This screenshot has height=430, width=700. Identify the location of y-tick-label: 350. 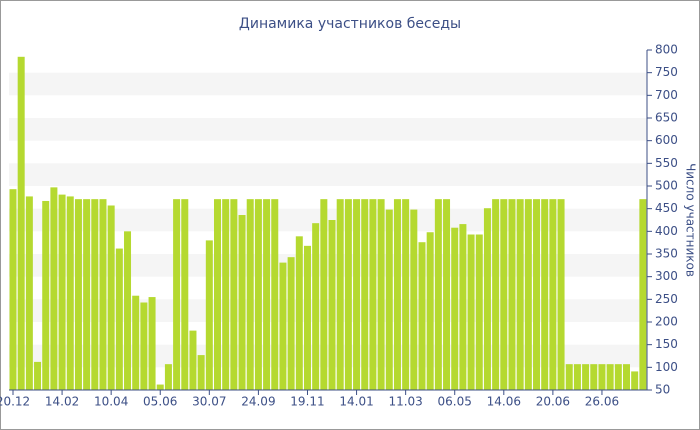
(666, 254).